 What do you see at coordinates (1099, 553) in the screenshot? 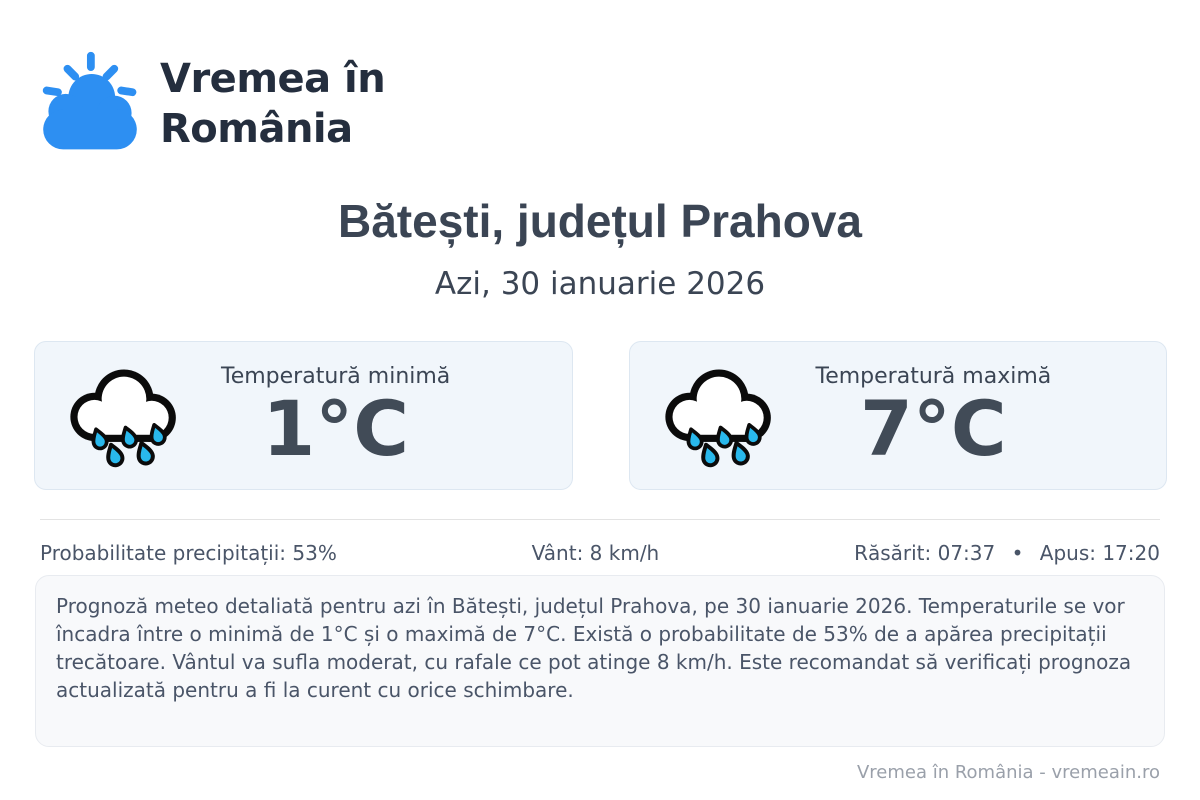
I see `sunset-text: Apus: 17:20` at bounding box center [1099, 553].